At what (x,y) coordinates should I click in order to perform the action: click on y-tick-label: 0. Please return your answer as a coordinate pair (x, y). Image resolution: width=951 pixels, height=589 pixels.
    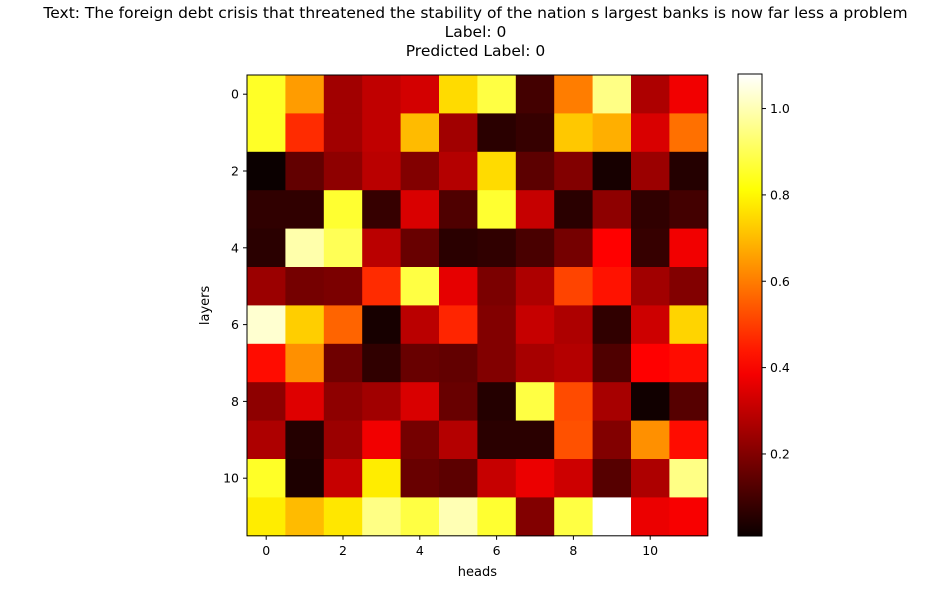
    Looking at the image, I should click on (235, 94).